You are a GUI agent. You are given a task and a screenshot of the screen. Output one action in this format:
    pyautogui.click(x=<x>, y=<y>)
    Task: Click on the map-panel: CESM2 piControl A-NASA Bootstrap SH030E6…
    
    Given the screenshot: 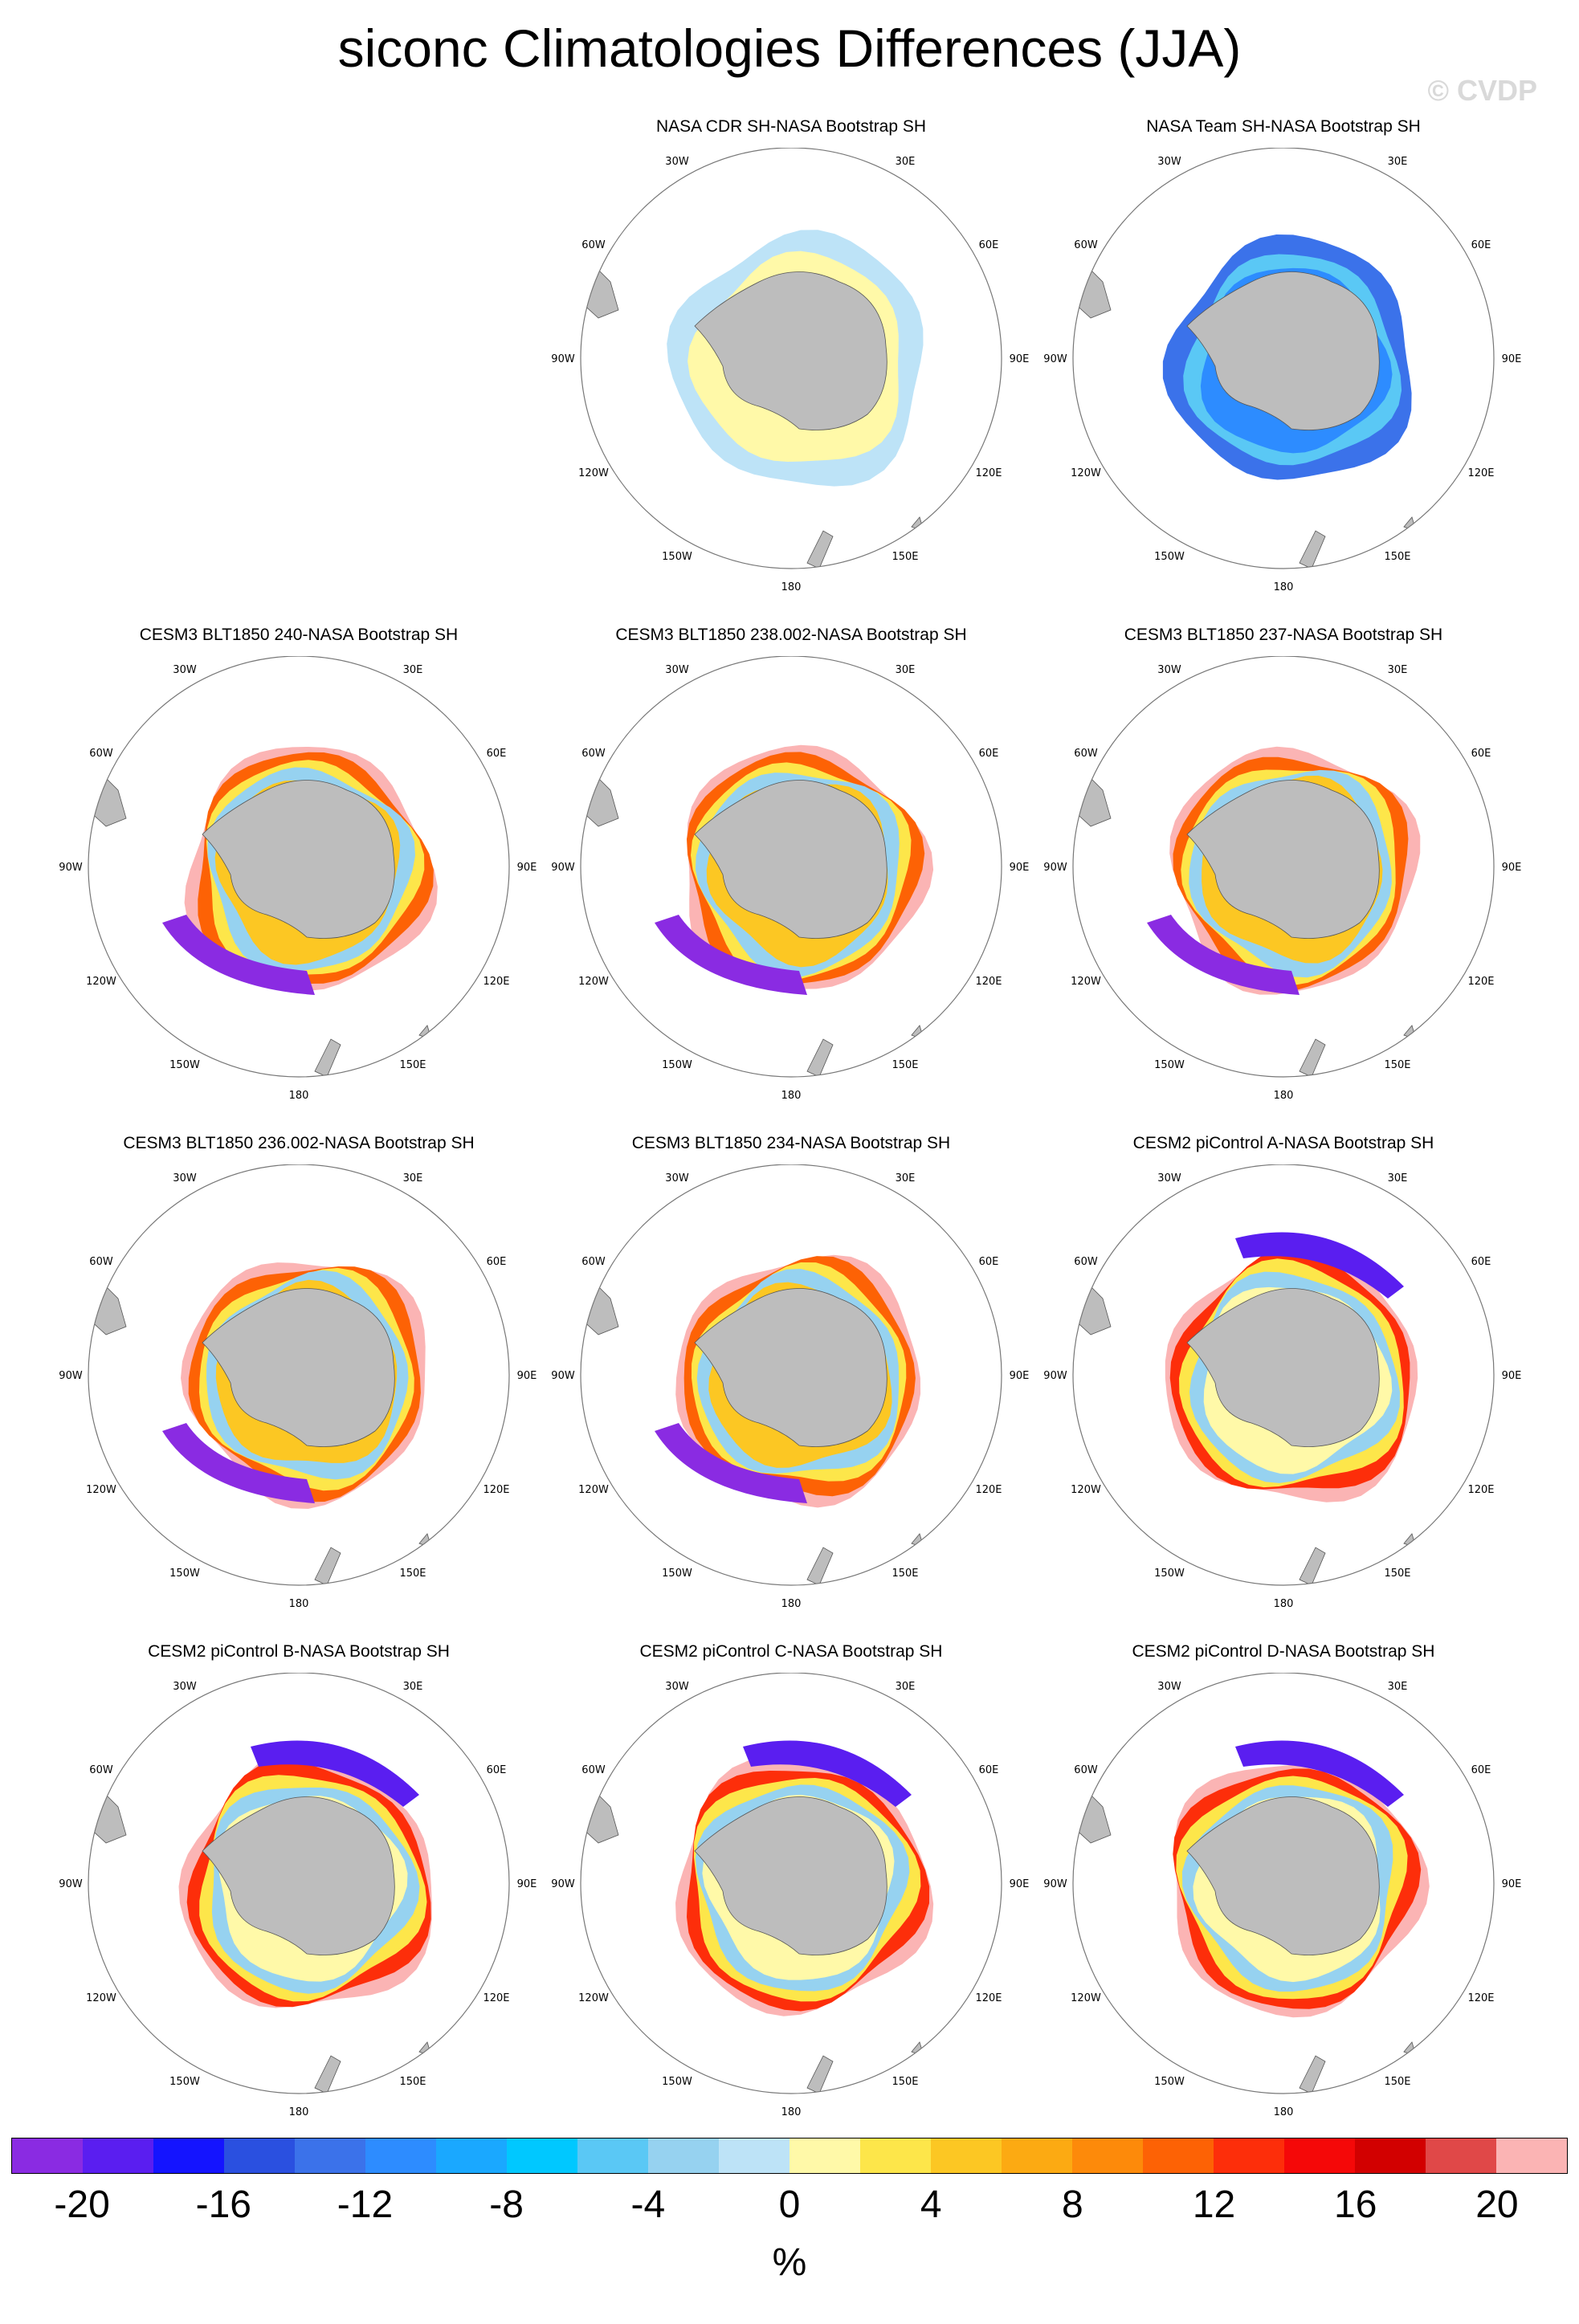 What is the action you would take?
    pyautogui.click(x=1283, y=1383)
    